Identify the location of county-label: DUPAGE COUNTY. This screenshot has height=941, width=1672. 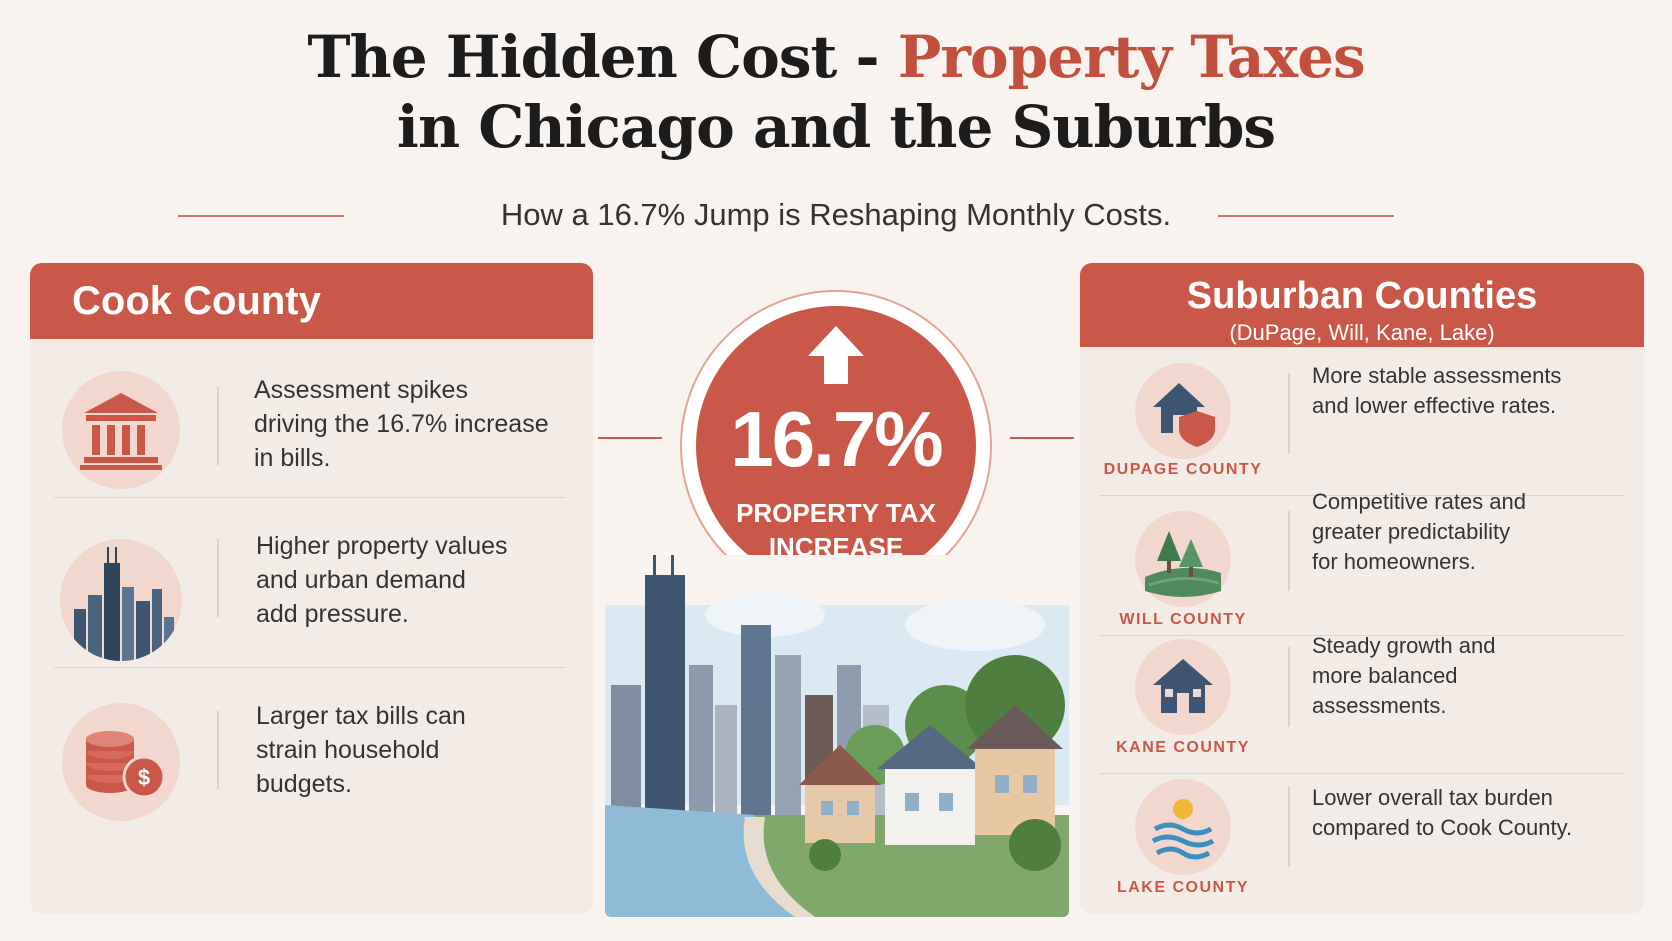
(1183, 469).